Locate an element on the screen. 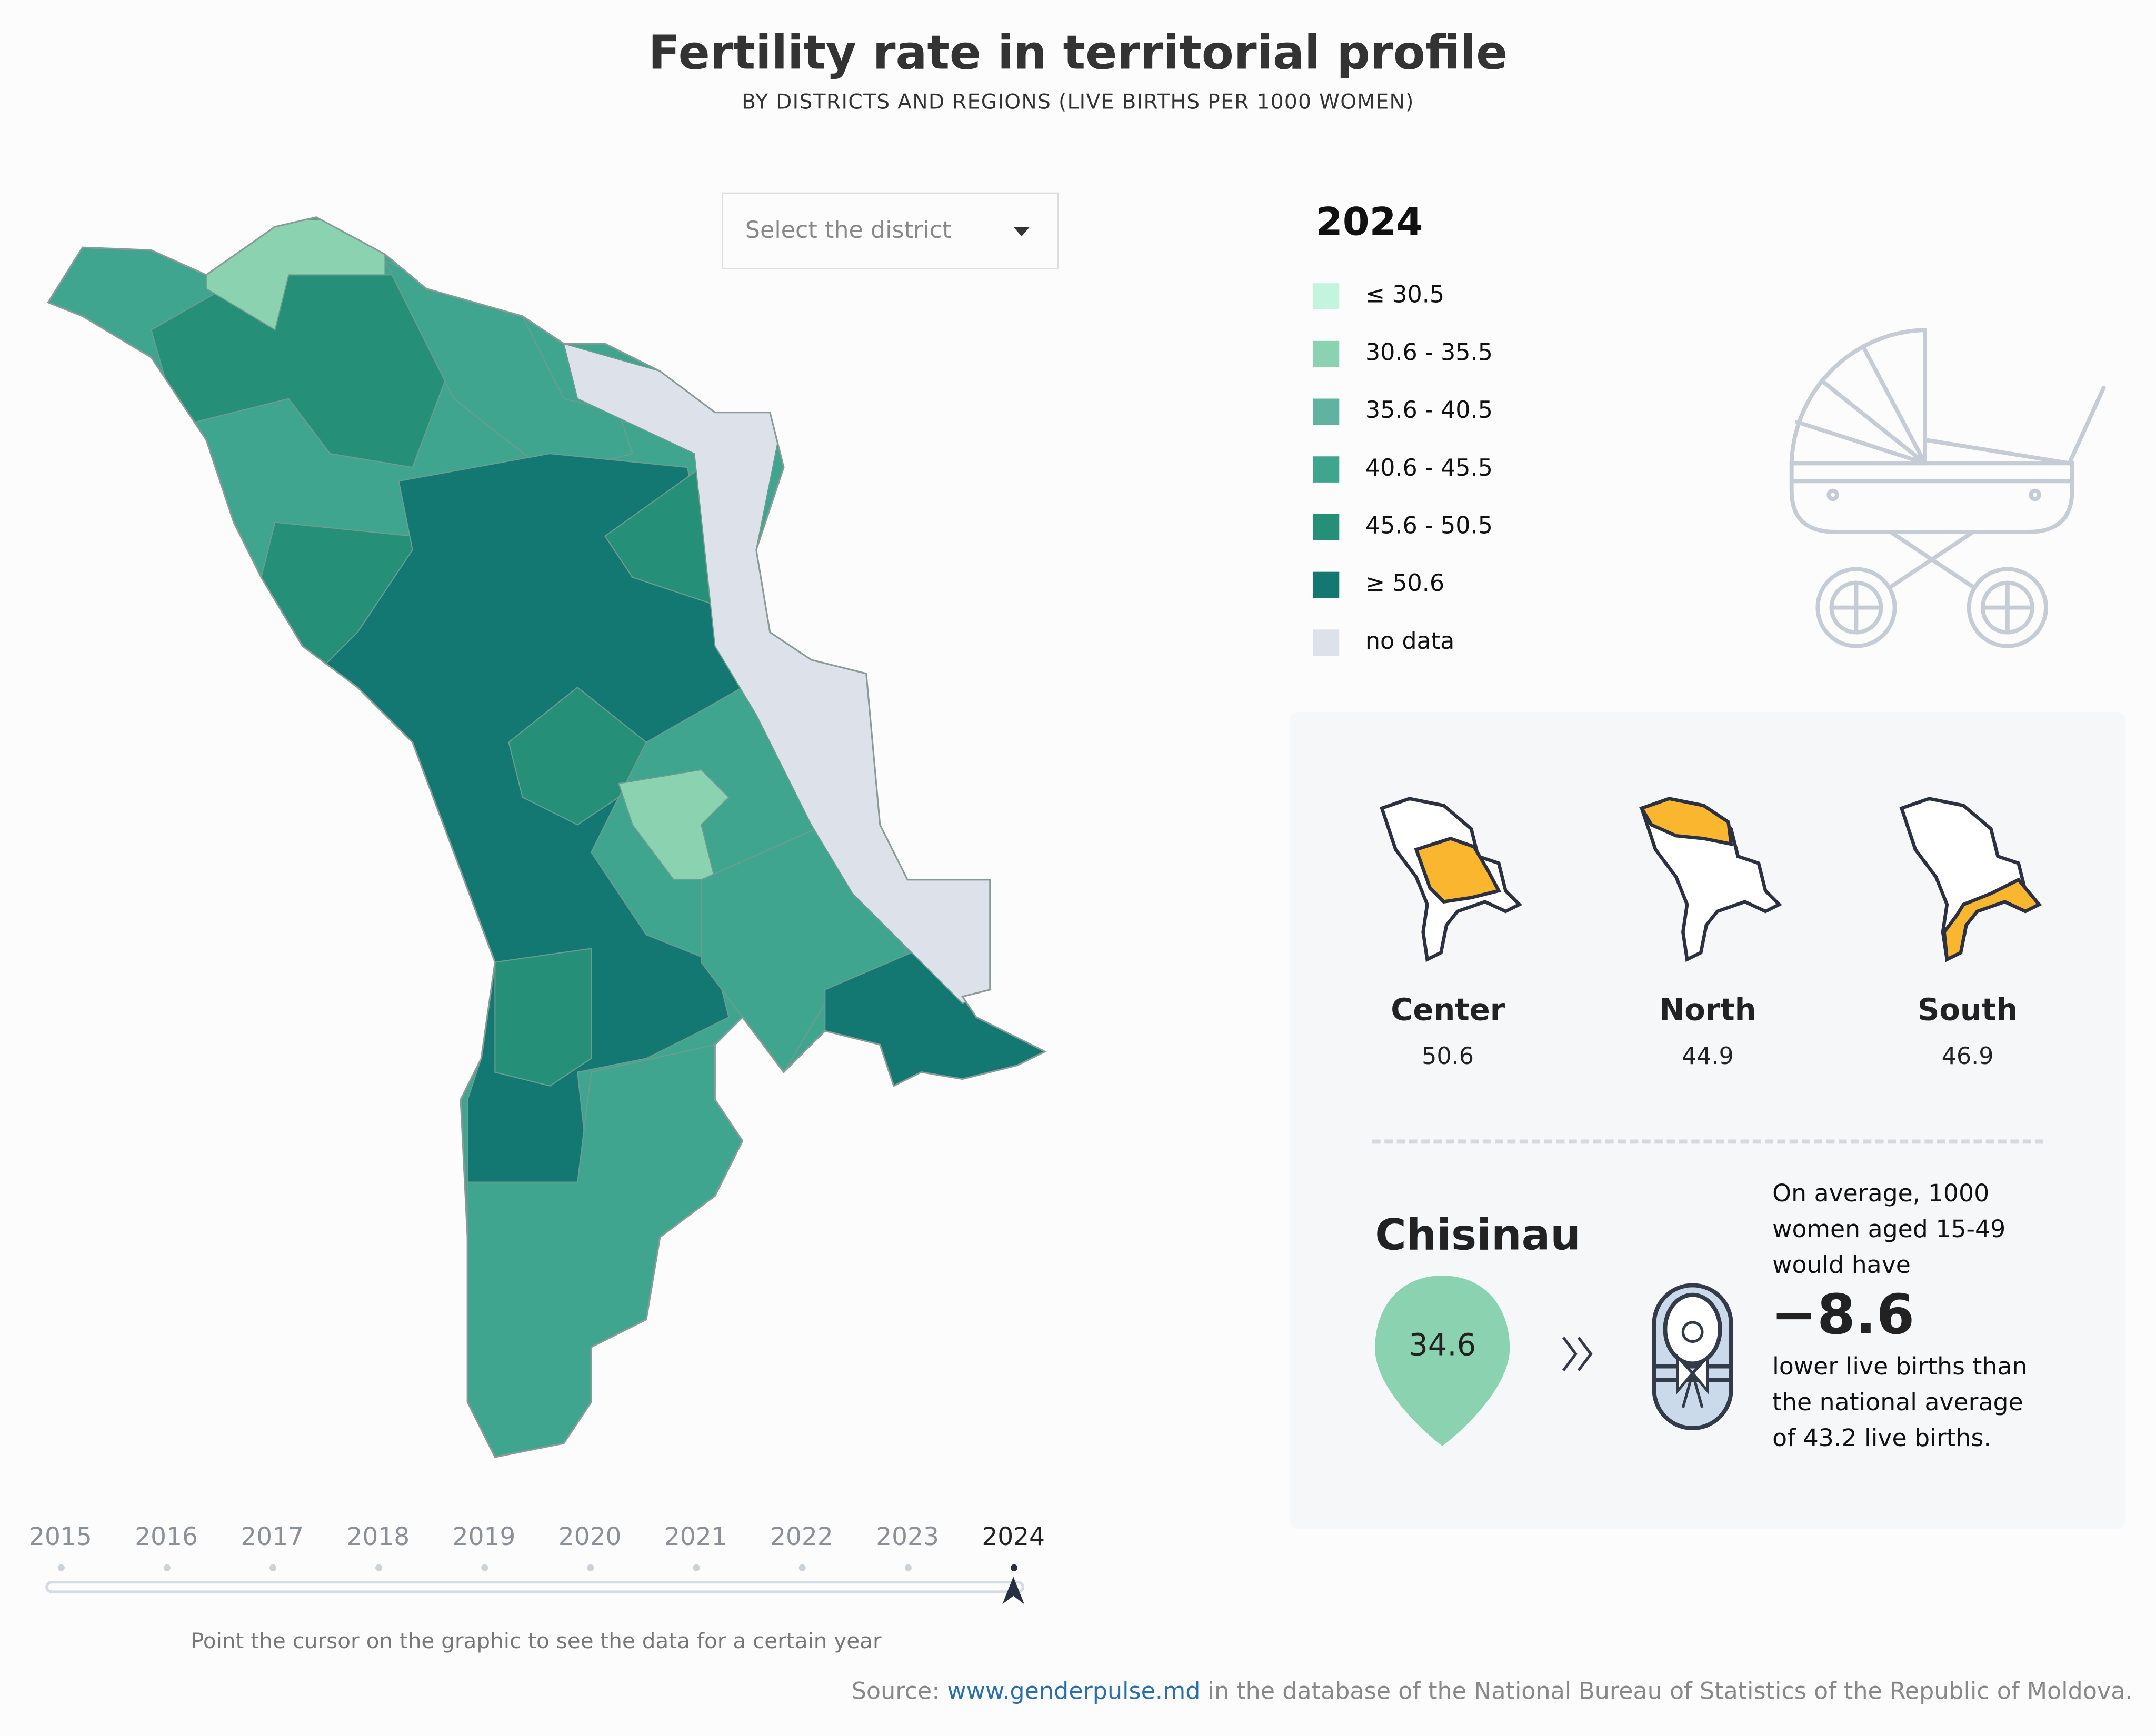 The height and width of the screenshot is (1736, 2156). compare-text-6: of 43.2 live births. is located at coordinates (1881, 1439).